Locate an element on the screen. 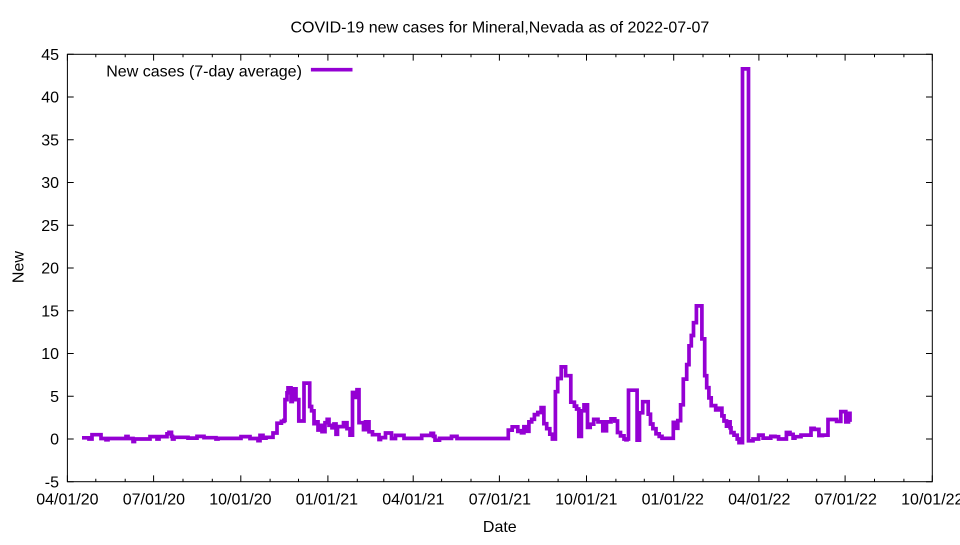 This screenshot has height=545, width=960. svg-text: -5 is located at coordinates (52, 482).